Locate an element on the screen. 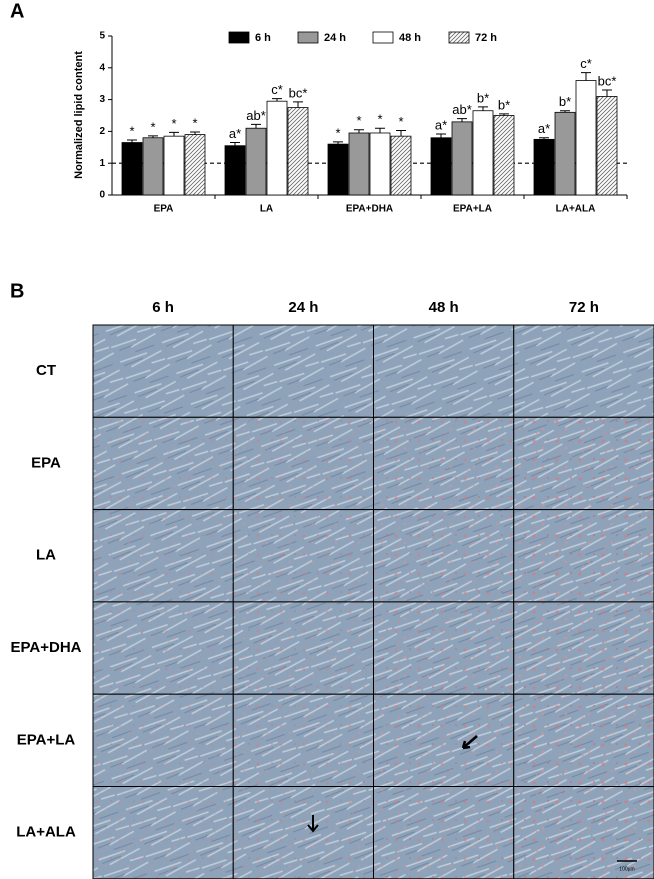 This screenshot has height=879, width=654. x-tick-label: EPA+LA is located at coordinates (472, 209).